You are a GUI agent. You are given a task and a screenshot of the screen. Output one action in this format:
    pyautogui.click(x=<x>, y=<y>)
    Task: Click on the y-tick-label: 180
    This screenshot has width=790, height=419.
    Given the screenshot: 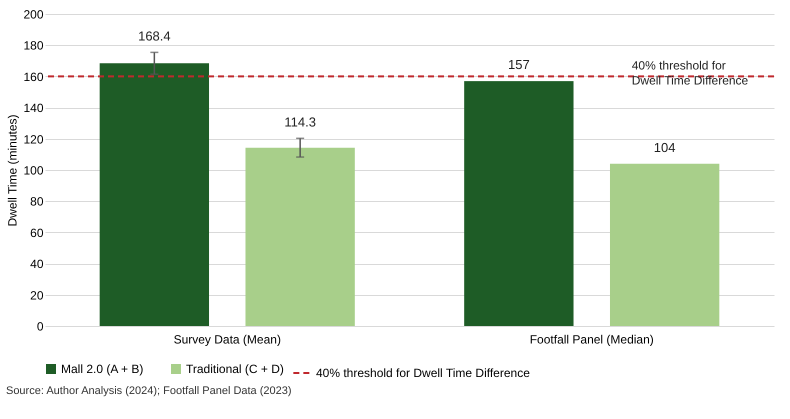 What is the action you would take?
    pyautogui.click(x=33, y=45)
    